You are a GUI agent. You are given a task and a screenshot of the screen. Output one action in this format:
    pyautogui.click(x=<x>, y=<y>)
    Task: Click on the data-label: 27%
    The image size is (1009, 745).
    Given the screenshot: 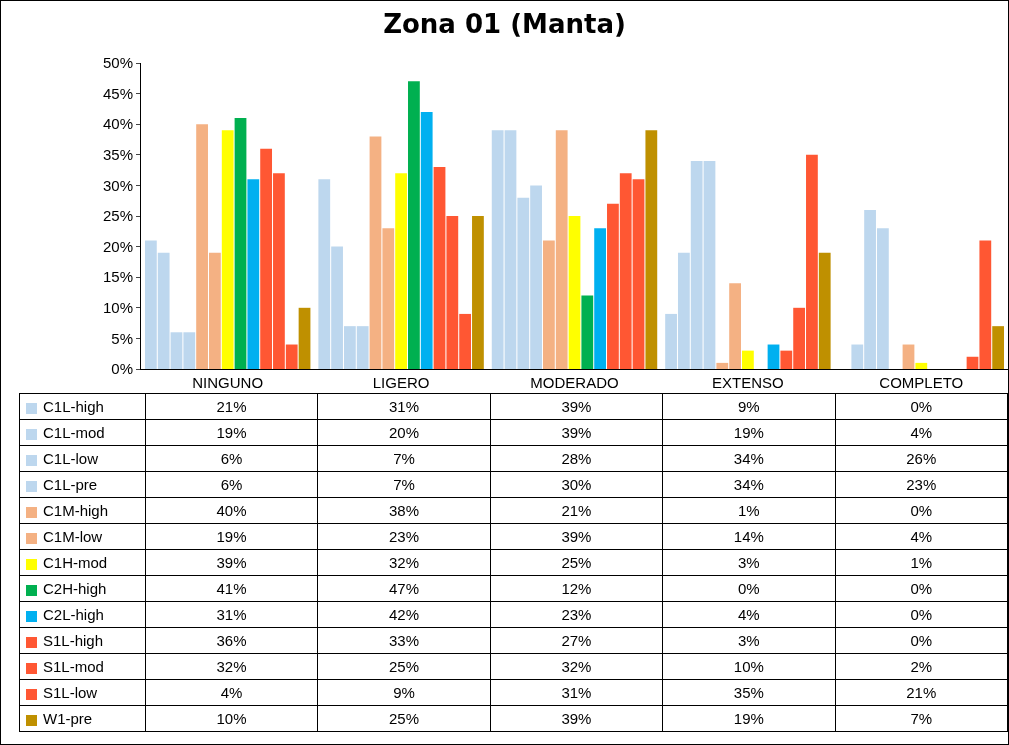 What is the action you would take?
    pyautogui.click(x=576, y=640)
    